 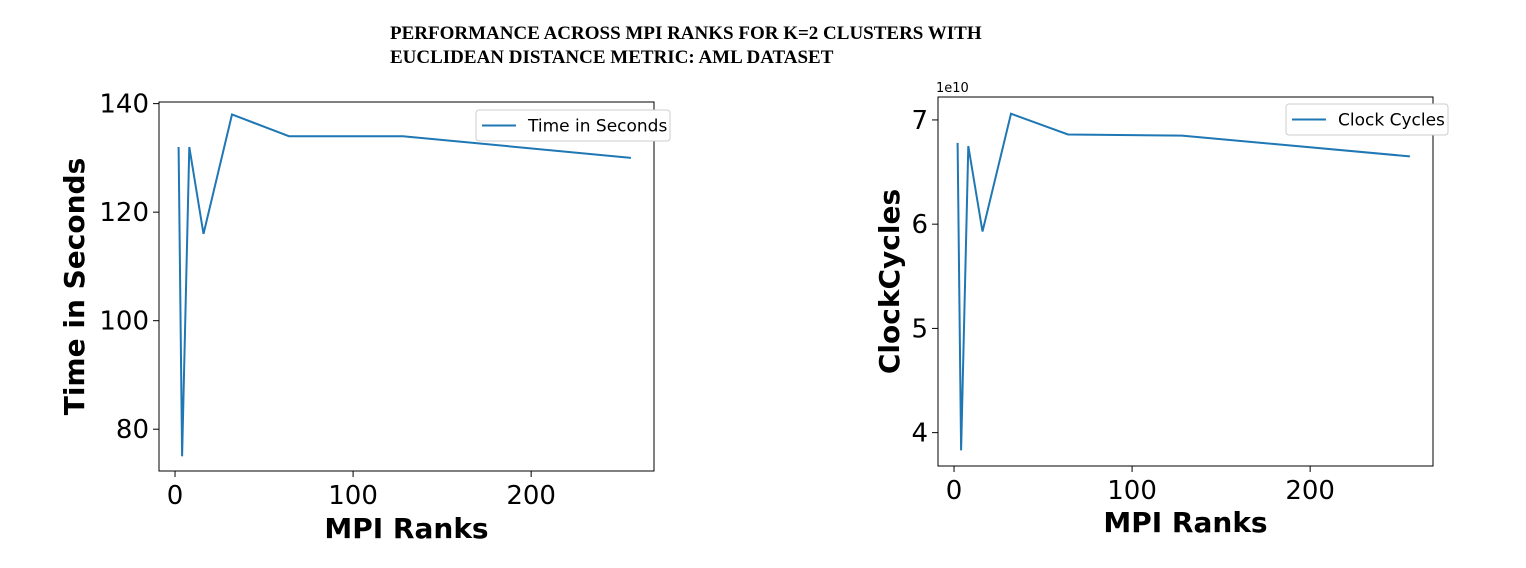 I want to click on legend: Clock Cycles, so click(x=1367, y=119).